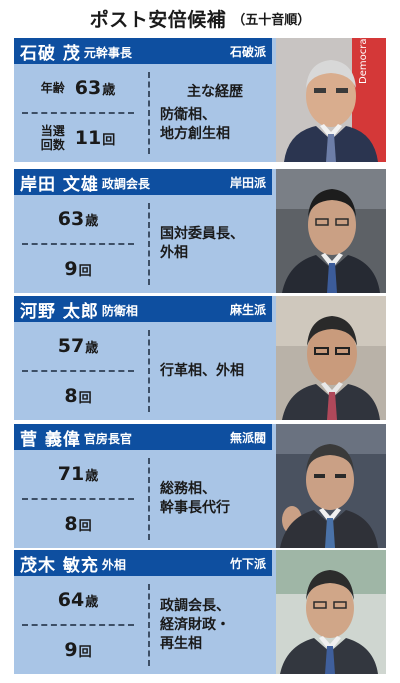 The height and width of the screenshot is (683, 400). I want to click on title-note: （五十音順）, so click(271, 20).